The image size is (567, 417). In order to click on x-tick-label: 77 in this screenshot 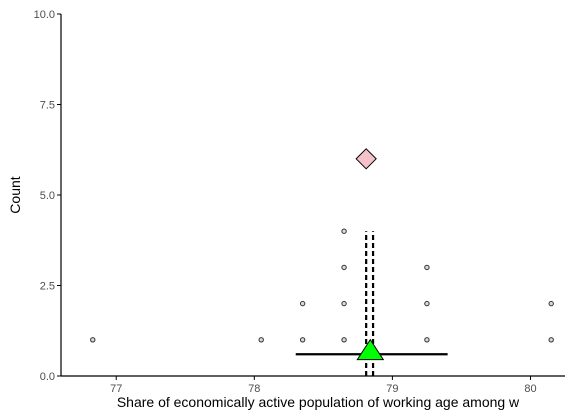, I will do `click(116, 389)`.